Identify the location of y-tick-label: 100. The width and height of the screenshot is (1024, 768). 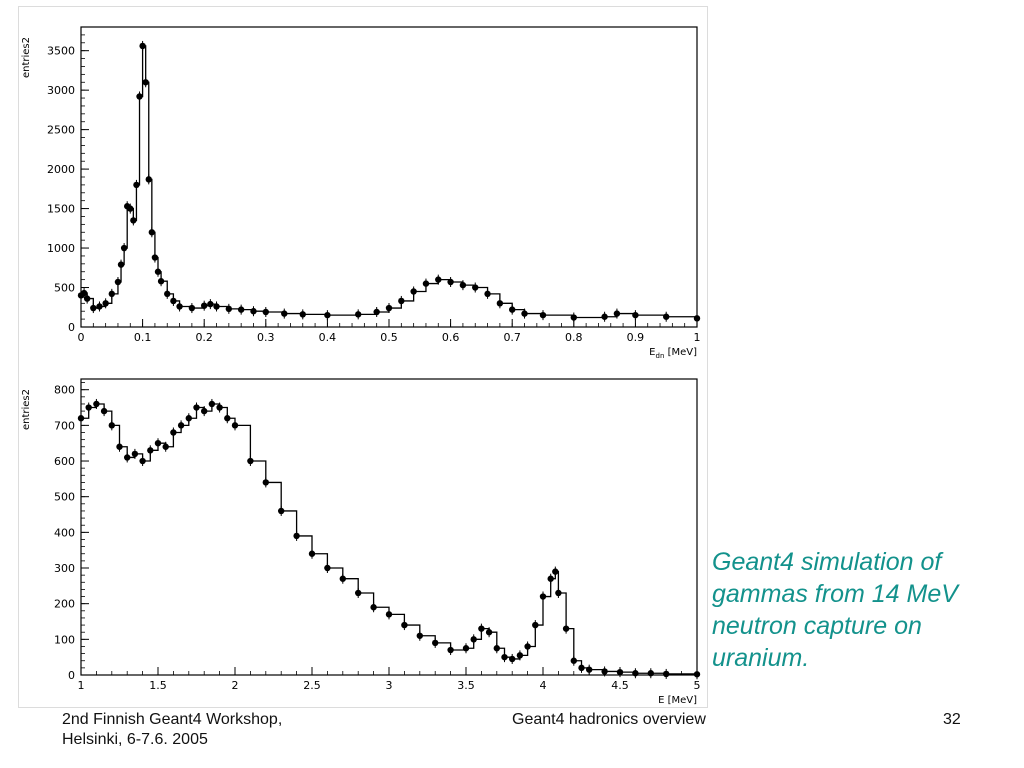
(64, 639).